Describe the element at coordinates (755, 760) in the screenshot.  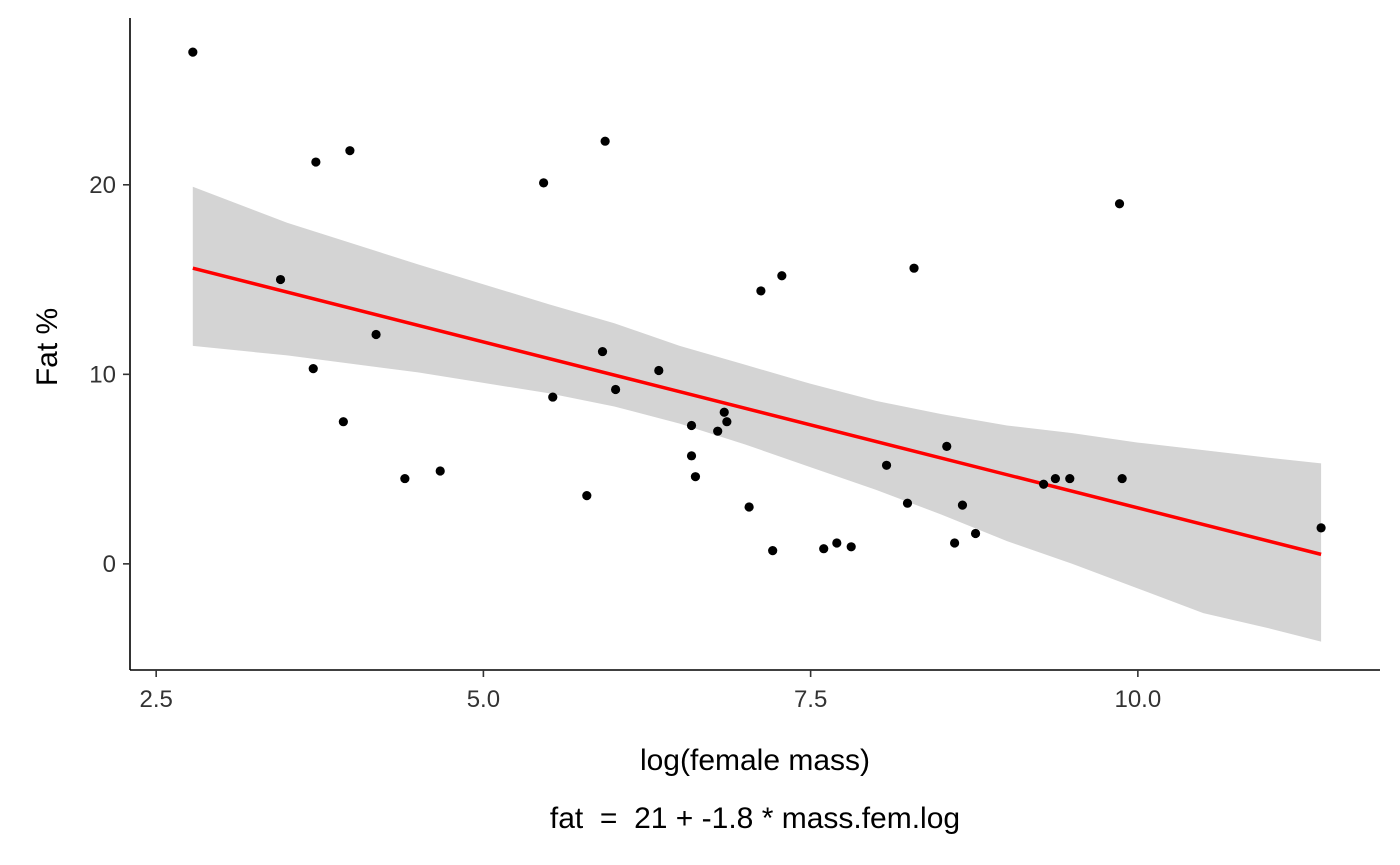
I see `x-axis-title: log(female mass)` at that location.